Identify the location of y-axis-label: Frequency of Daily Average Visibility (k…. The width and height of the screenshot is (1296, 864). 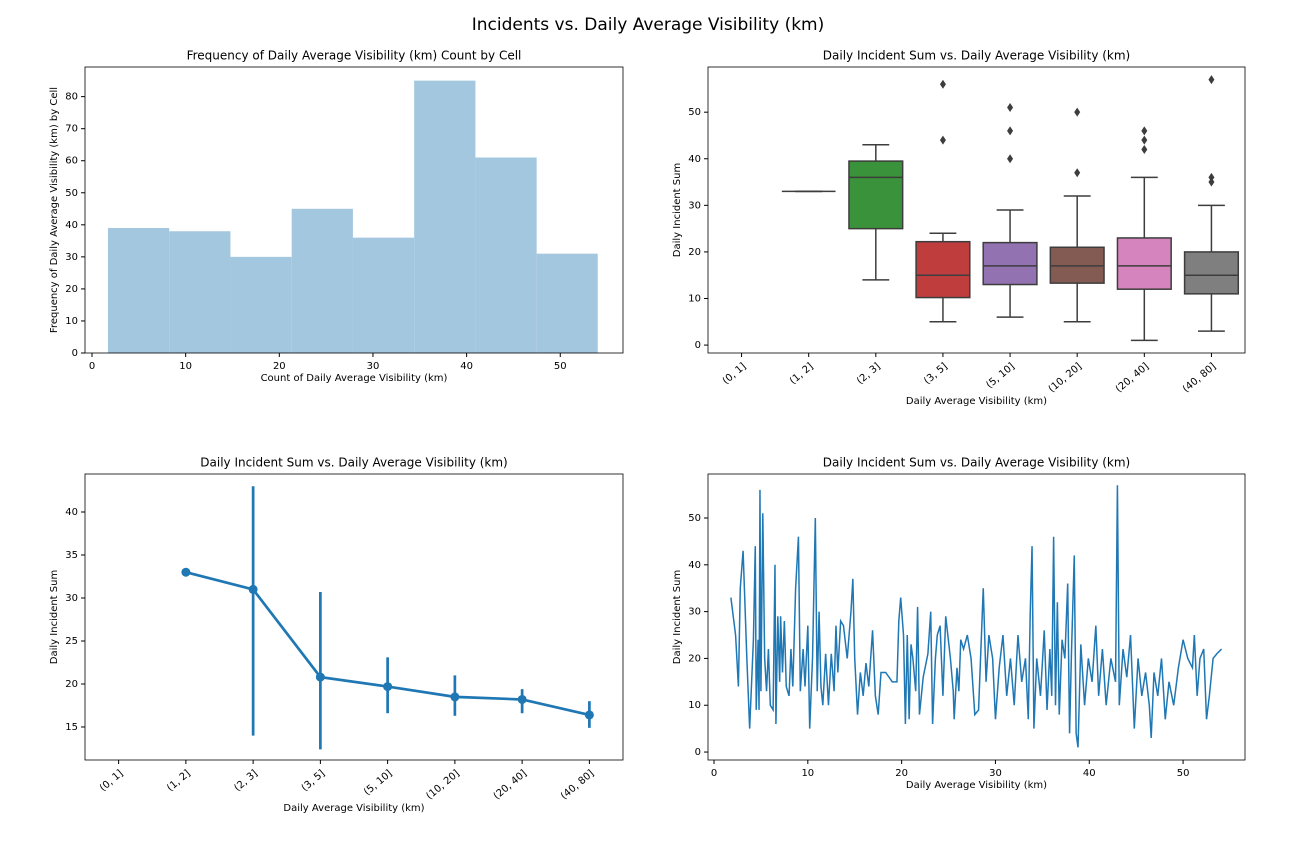
(54, 210).